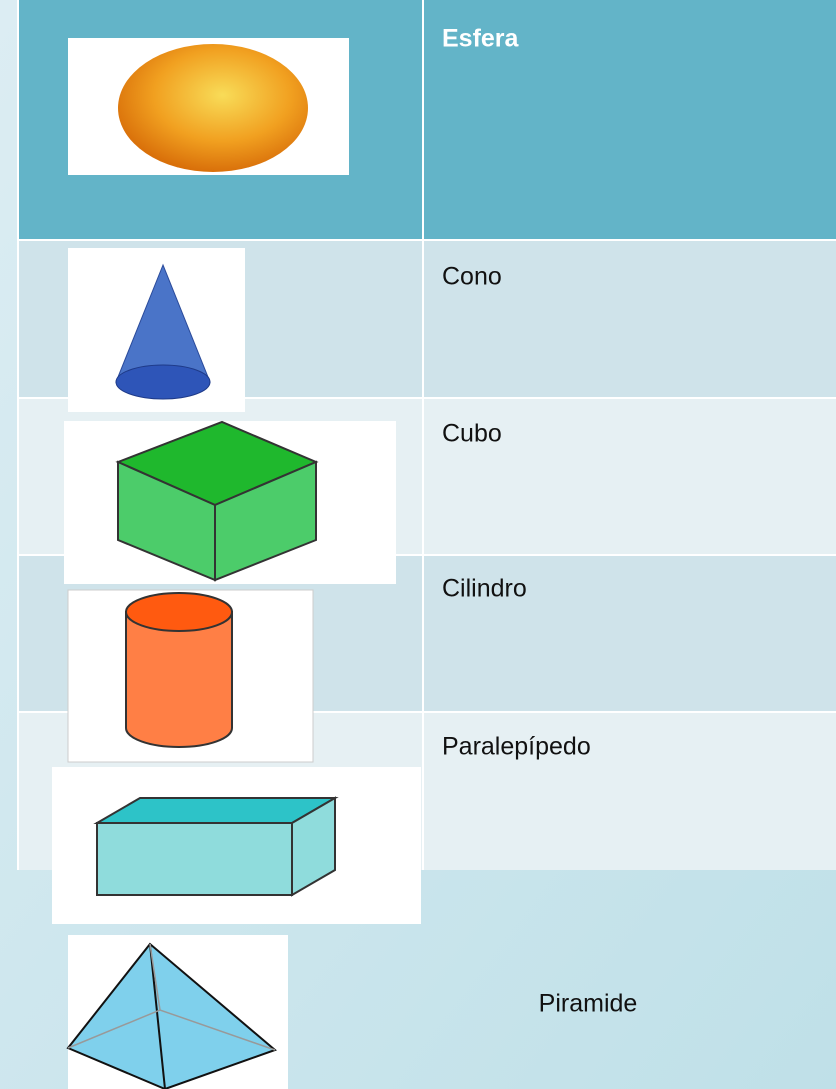  I want to click on header-label: Esfera, so click(481, 39).